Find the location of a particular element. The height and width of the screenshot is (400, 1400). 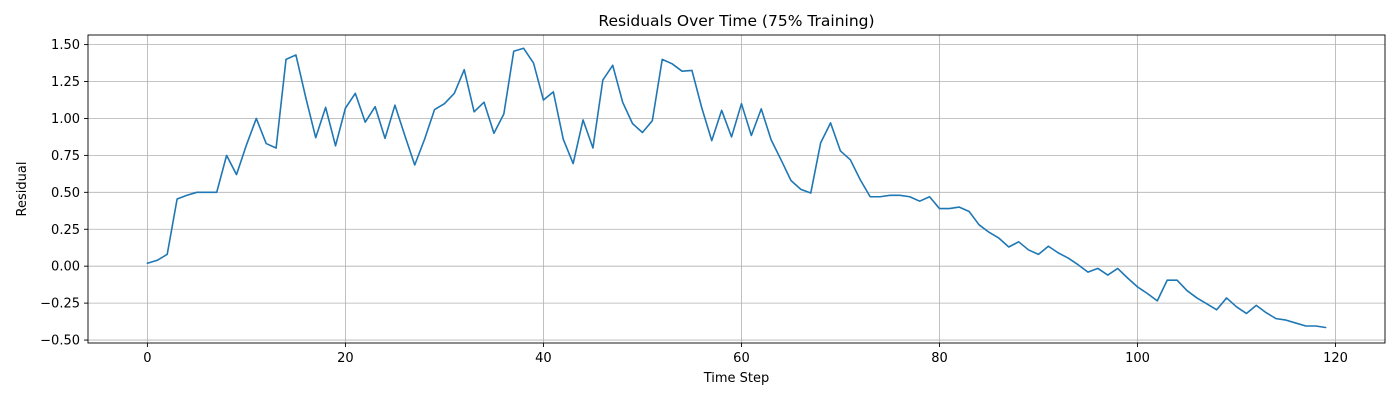

x-tick-label: 120 is located at coordinates (1335, 358).